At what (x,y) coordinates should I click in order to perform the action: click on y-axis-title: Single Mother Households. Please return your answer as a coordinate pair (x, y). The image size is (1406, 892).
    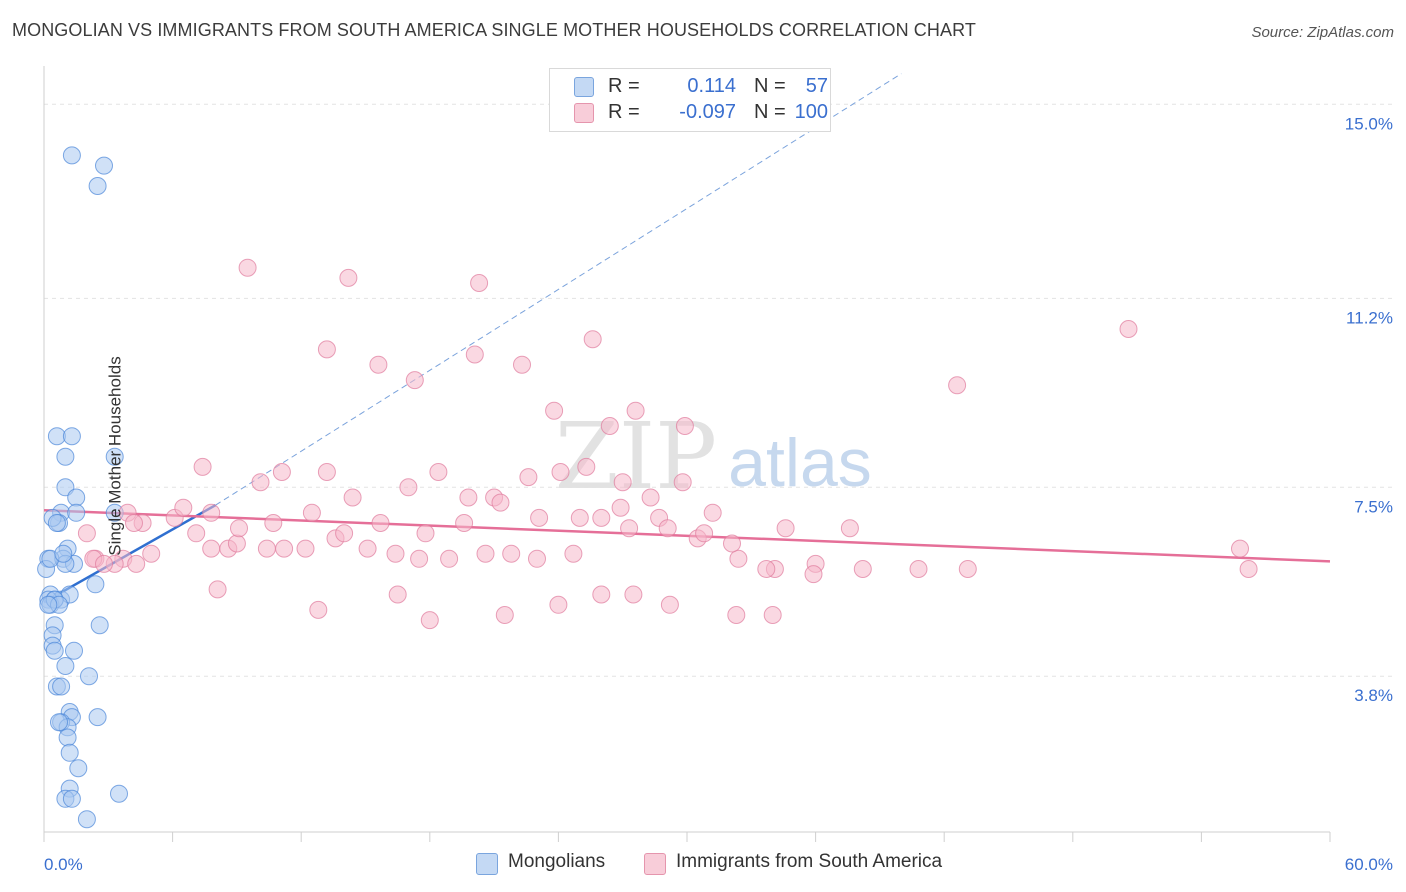
    Looking at the image, I should click on (115, 456).